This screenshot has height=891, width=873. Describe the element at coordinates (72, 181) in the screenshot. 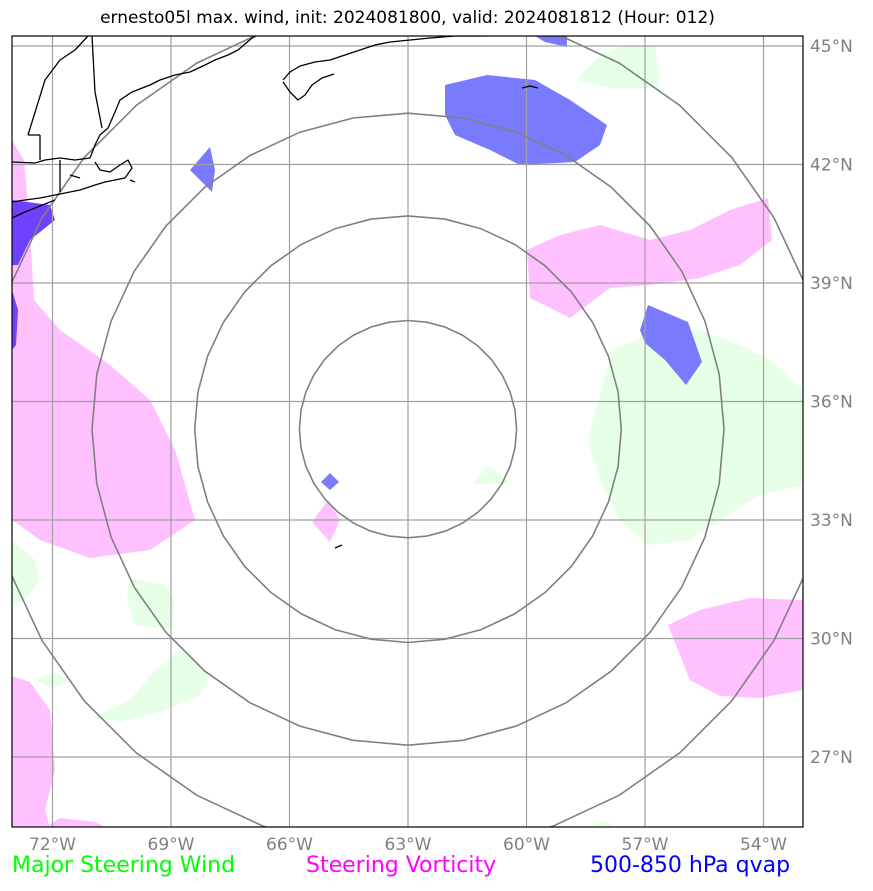

I see `coastline-cape-cod` at that location.